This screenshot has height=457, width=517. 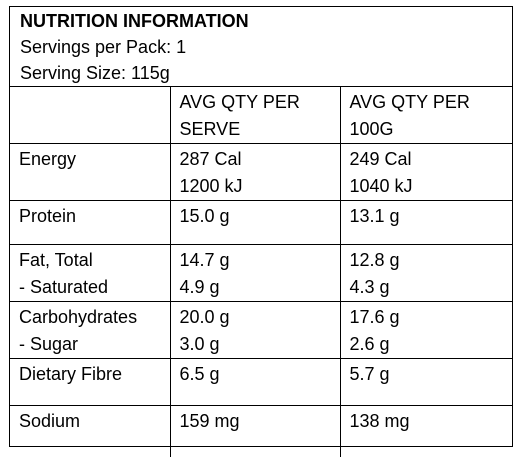 What do you see at coordinates (426, 431) in the screenshot?
I see `row-per-100g: 138 mg` at bounding box center [426, 431].